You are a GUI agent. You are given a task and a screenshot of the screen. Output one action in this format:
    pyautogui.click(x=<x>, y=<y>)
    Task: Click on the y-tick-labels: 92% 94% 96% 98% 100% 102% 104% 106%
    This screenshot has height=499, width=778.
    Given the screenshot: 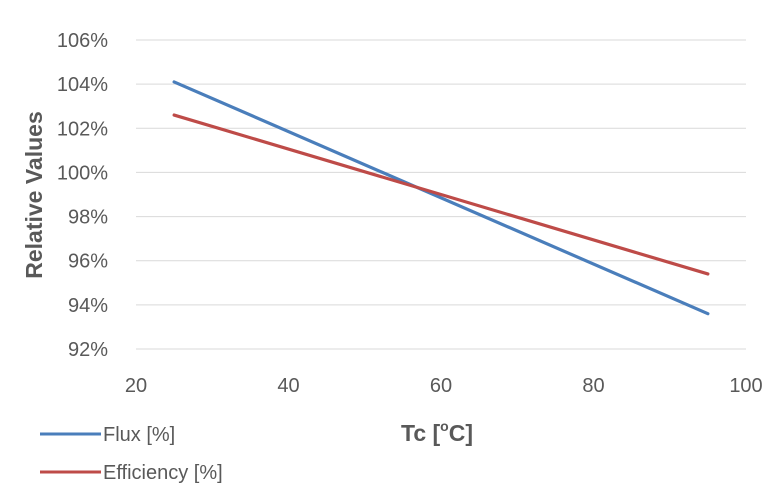 What is the action you would take?
    pyautogui.click(x=82, y=195)
    